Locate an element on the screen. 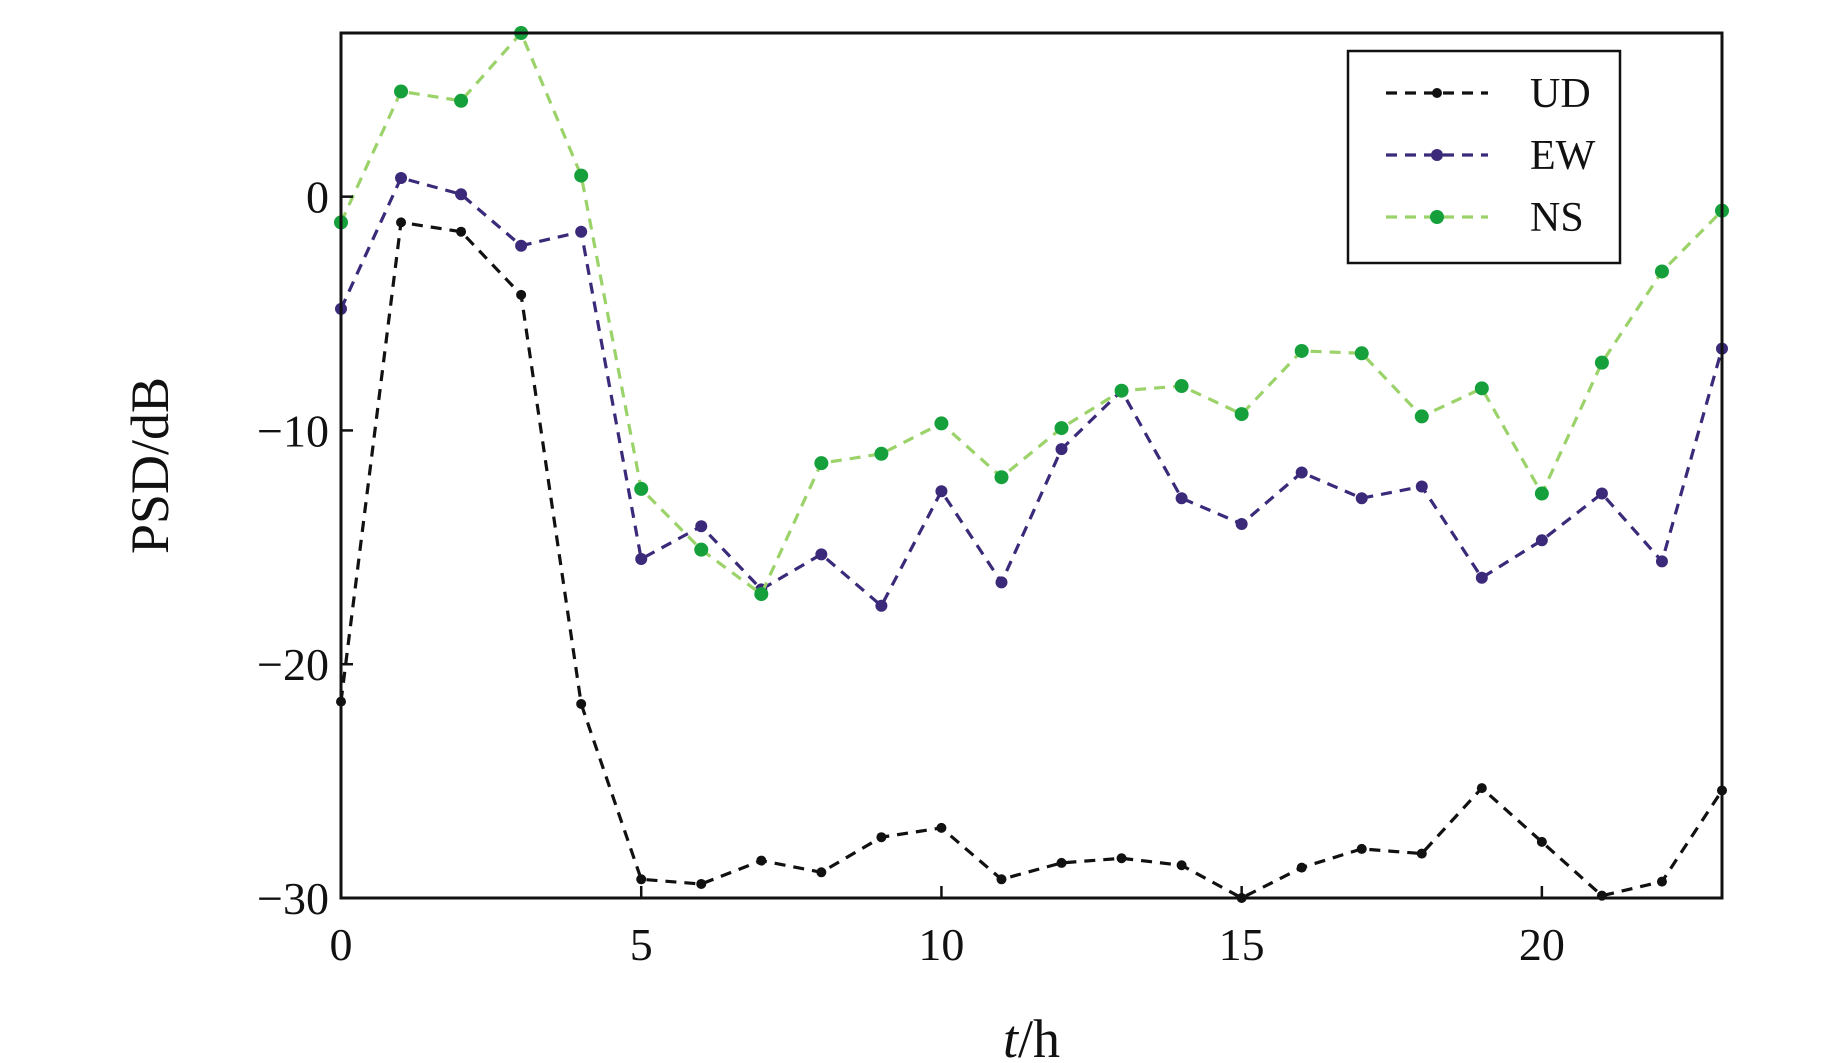  legend-item-ew: EW is located at coordinates (1491, 156).